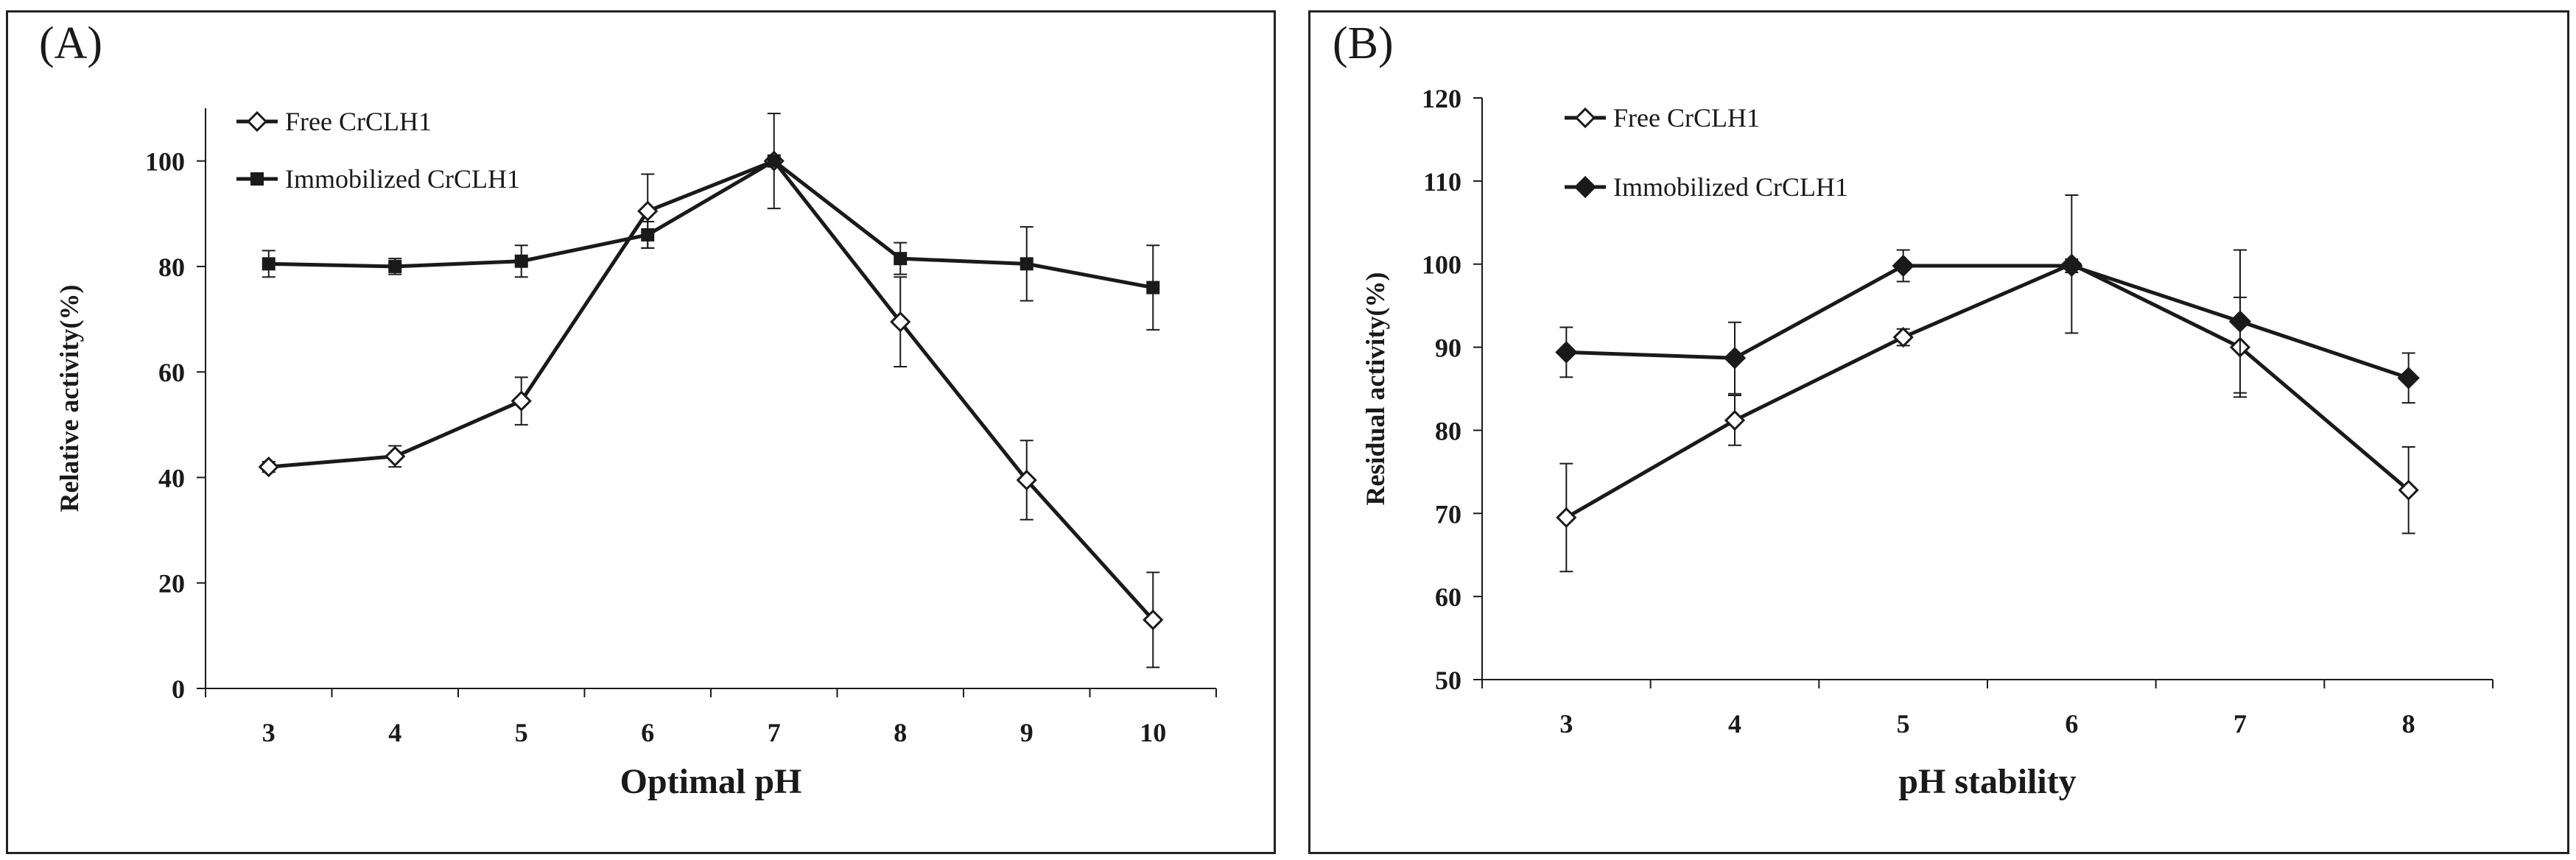 This screenshot has width=2576, height=860. What do you see at coordinates (1448, 514) in the screenshot?
I see `y-tick-label: 70` at bounding box center [1448, 514].